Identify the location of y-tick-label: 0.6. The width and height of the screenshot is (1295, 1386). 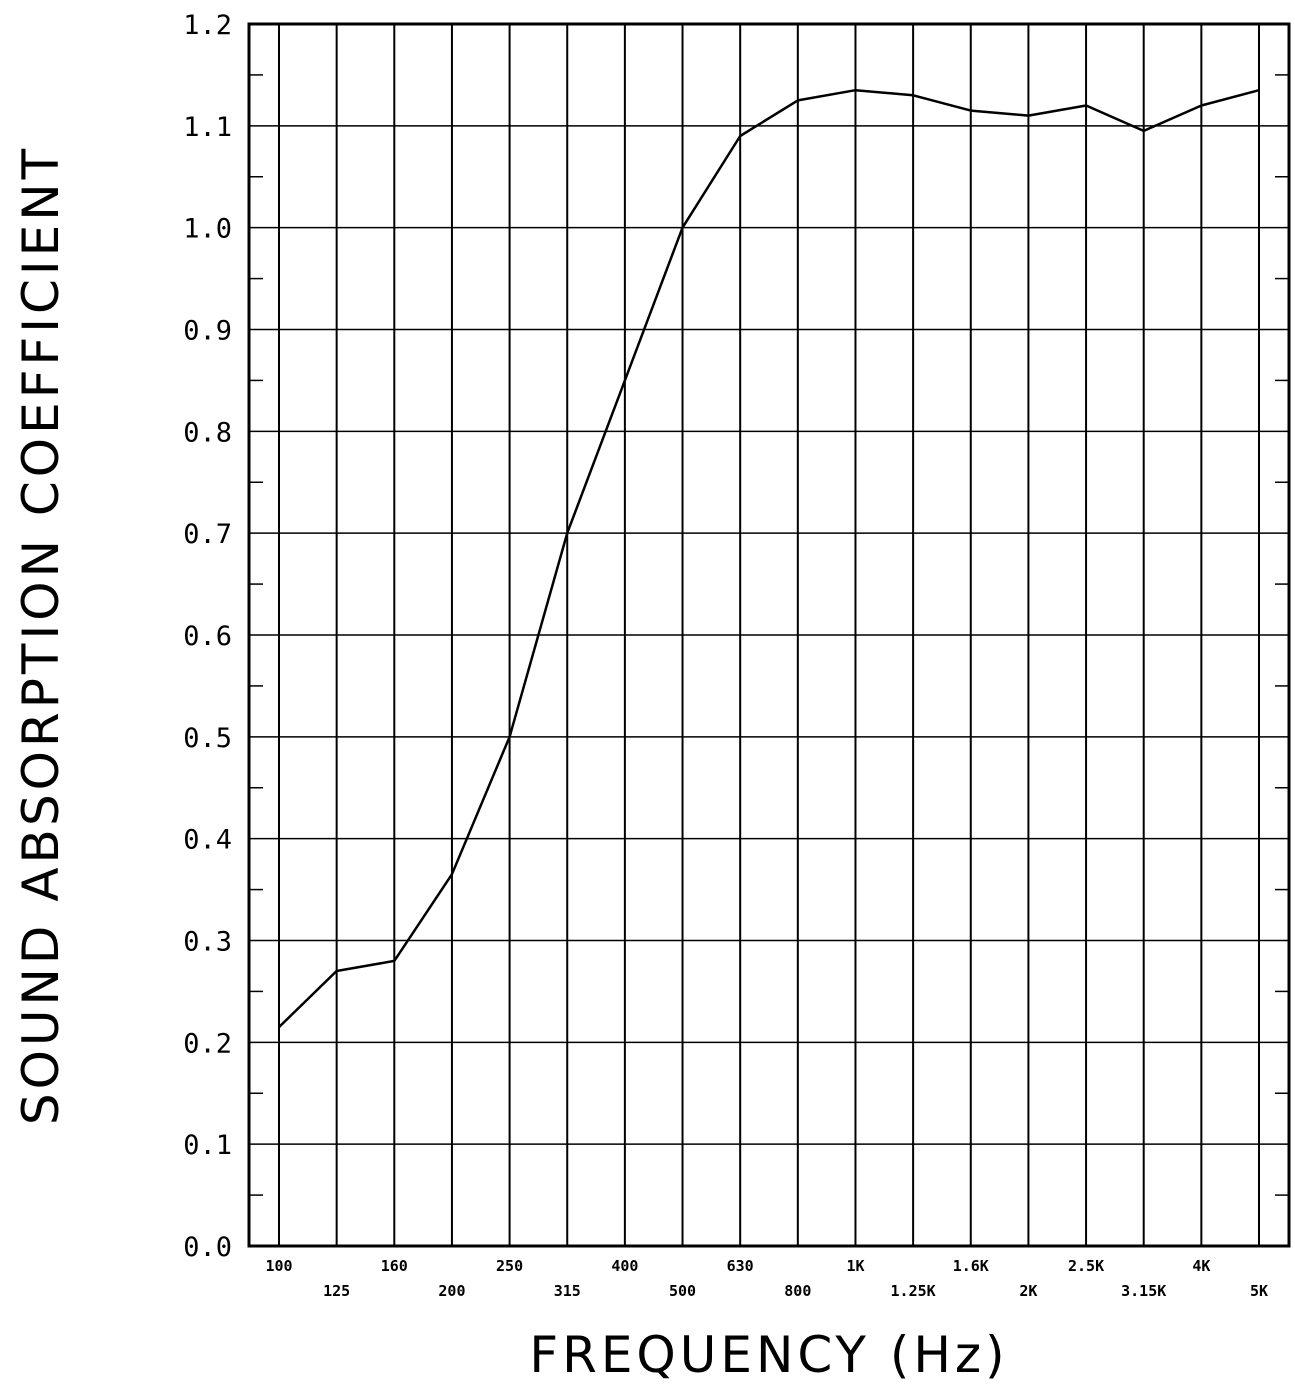
(207, 636).